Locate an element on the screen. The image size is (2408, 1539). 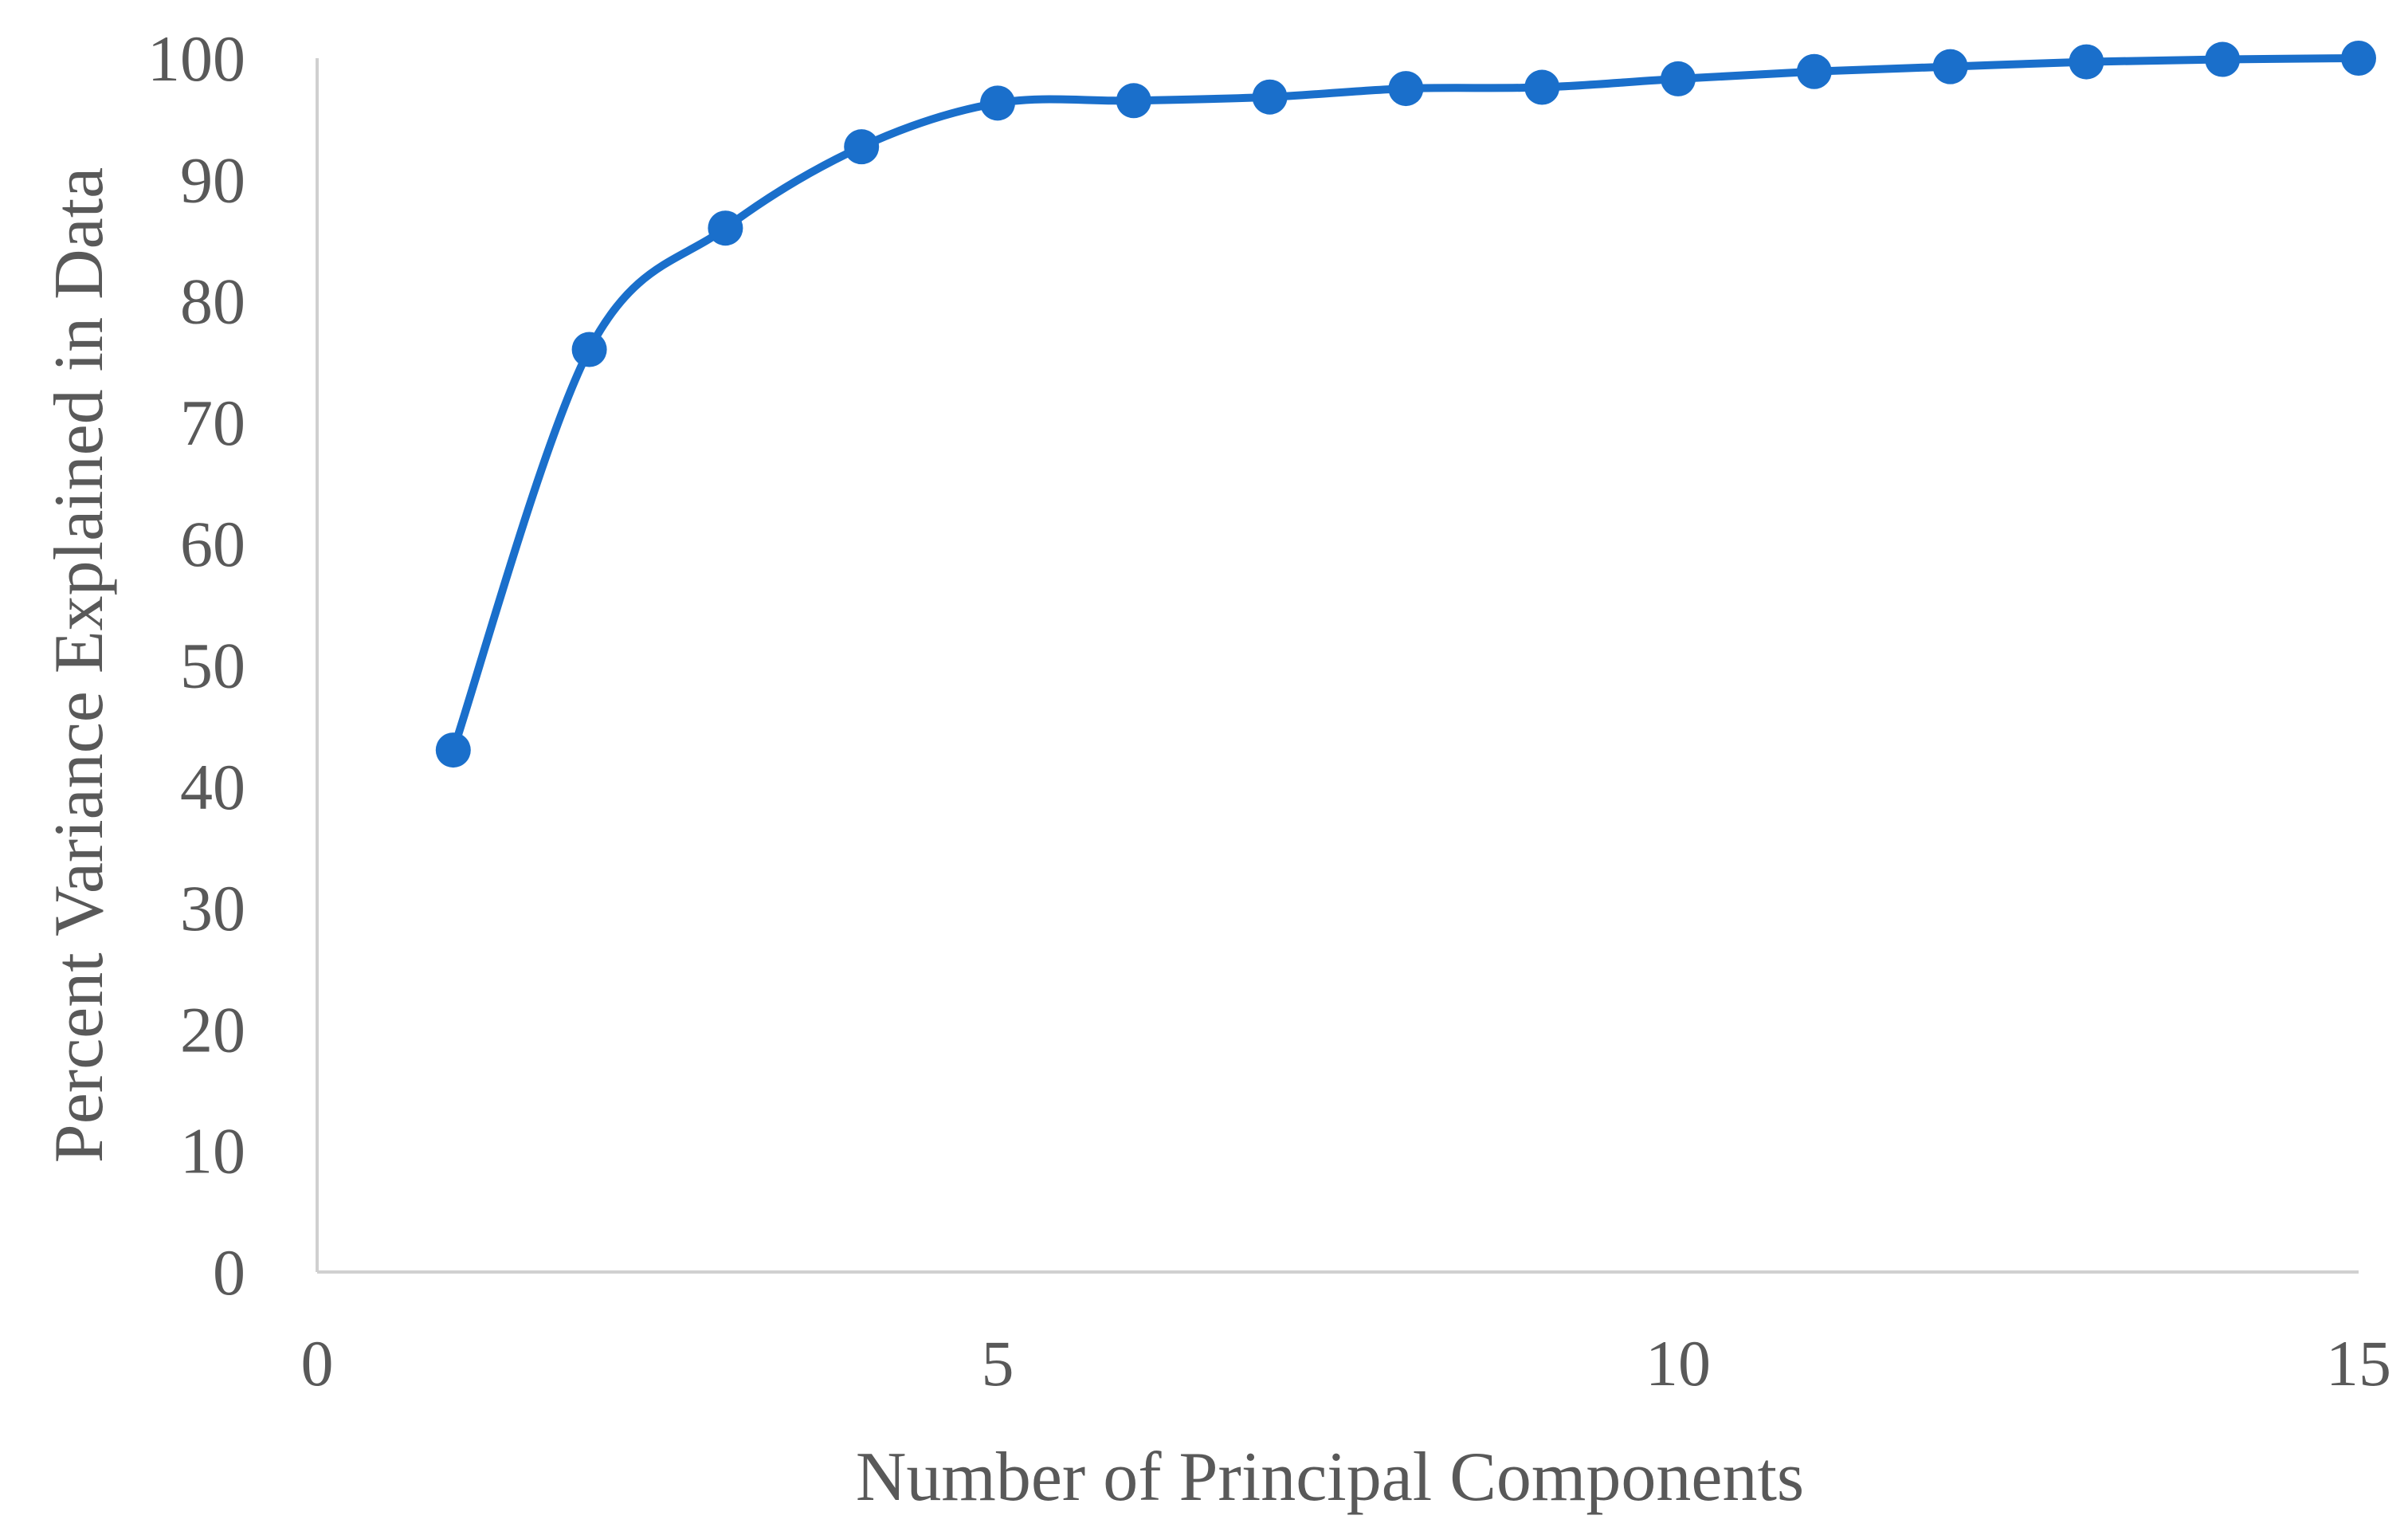
x-tick-label: 0 is located at coordinates (317, 1363).